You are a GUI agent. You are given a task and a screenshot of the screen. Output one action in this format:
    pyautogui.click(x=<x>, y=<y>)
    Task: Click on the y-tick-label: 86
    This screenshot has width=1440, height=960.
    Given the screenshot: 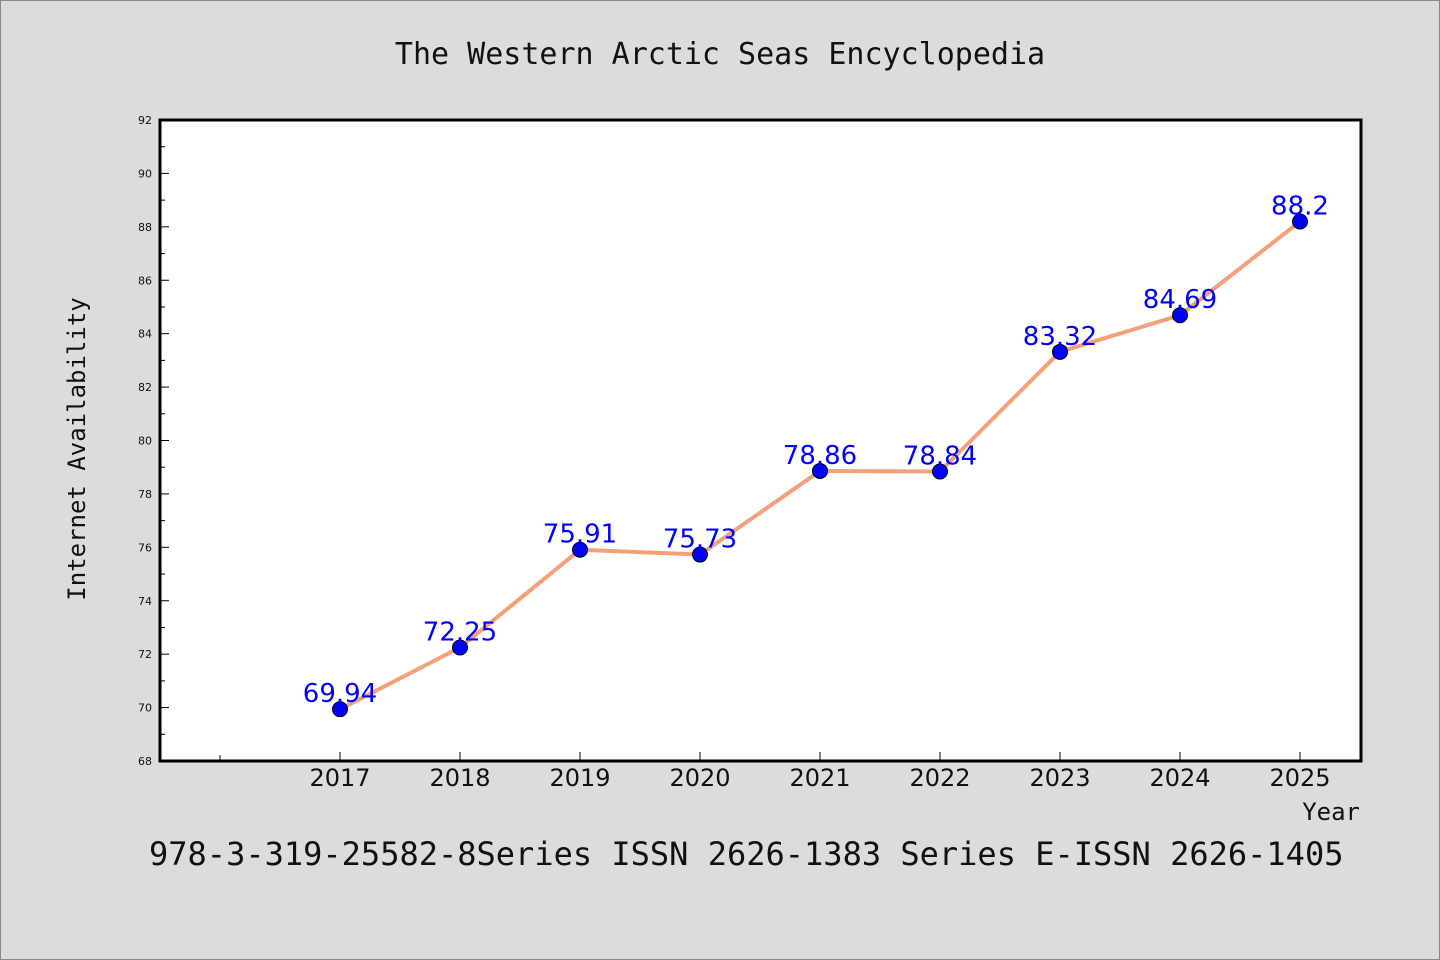 What is the action you would take?
    pyautogui.click(x=145, y=280)
    